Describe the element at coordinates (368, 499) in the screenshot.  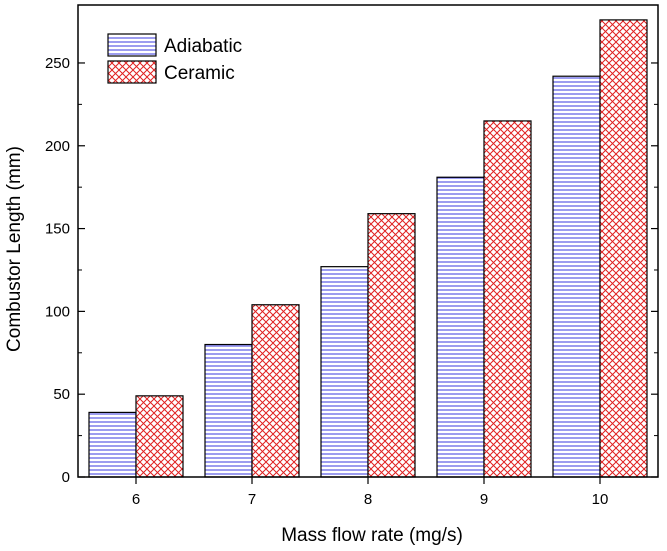
I see `x-tick-label: 8` at that location.